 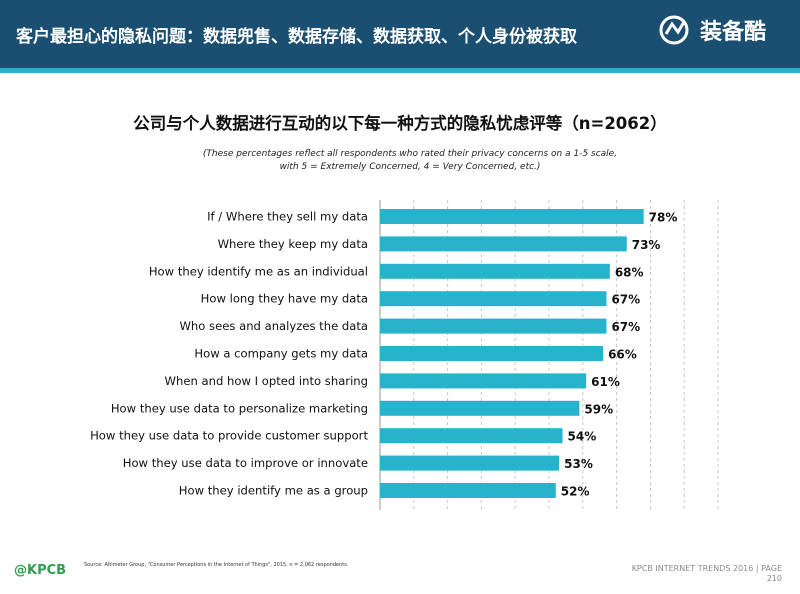 I want to click on chart-title: 公司与个人数据进行互动的以下每一种方式的隐私忧虑评等（n=2062）, so click(x=400, y=123).